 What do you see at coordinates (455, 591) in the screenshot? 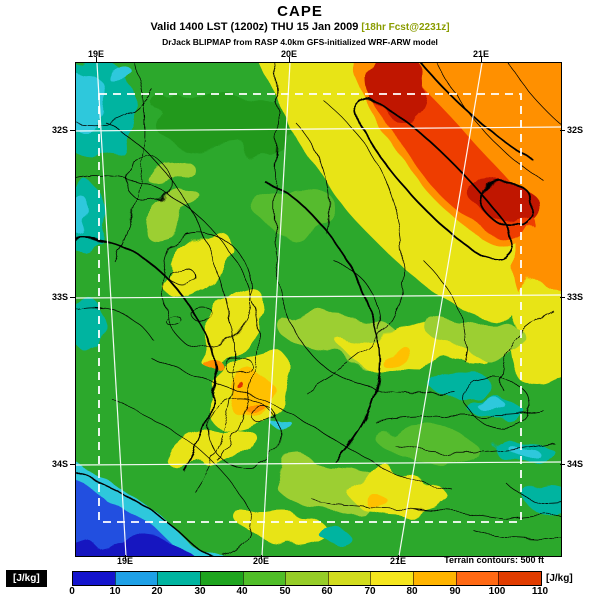
I see `colorbar-tick-90: 90` at bounding box center [455, 591].